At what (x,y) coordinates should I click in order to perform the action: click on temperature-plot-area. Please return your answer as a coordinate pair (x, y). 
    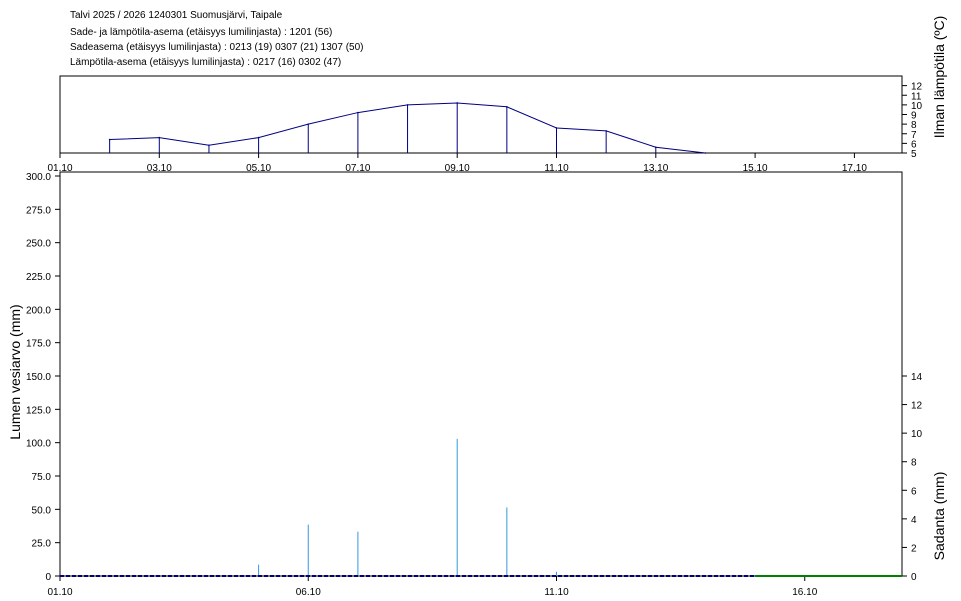
    Looking at the image, I should click on (481, 114).